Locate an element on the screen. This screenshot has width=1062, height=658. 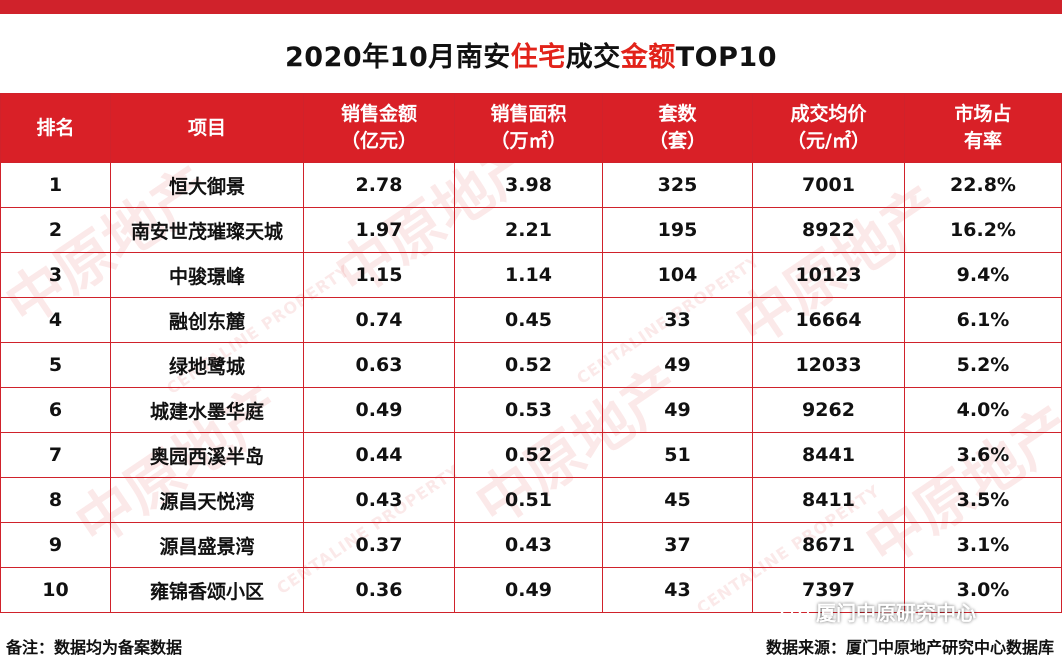
units-cell: 45 is located at coordinates (677, 500).